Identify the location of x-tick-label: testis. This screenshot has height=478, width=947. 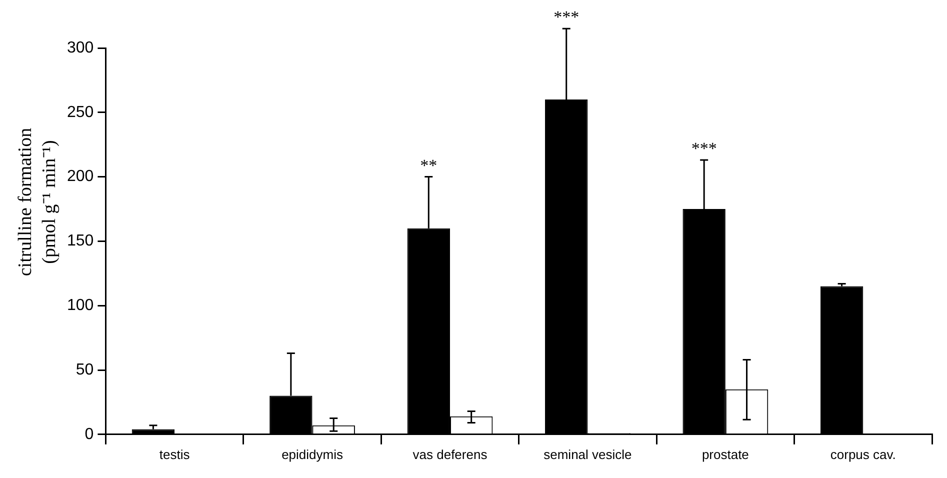
(174, 454).